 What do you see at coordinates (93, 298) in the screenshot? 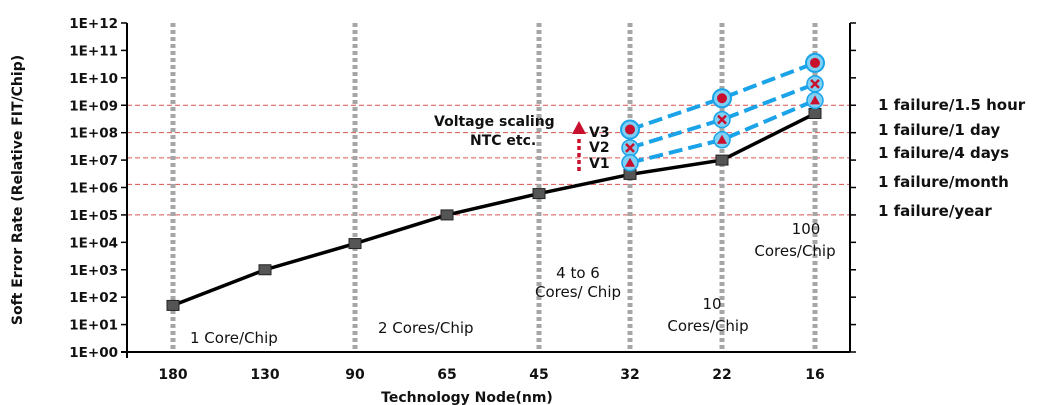
I see `y-tick-label: 1E+02` at bounding box center [93, 298].